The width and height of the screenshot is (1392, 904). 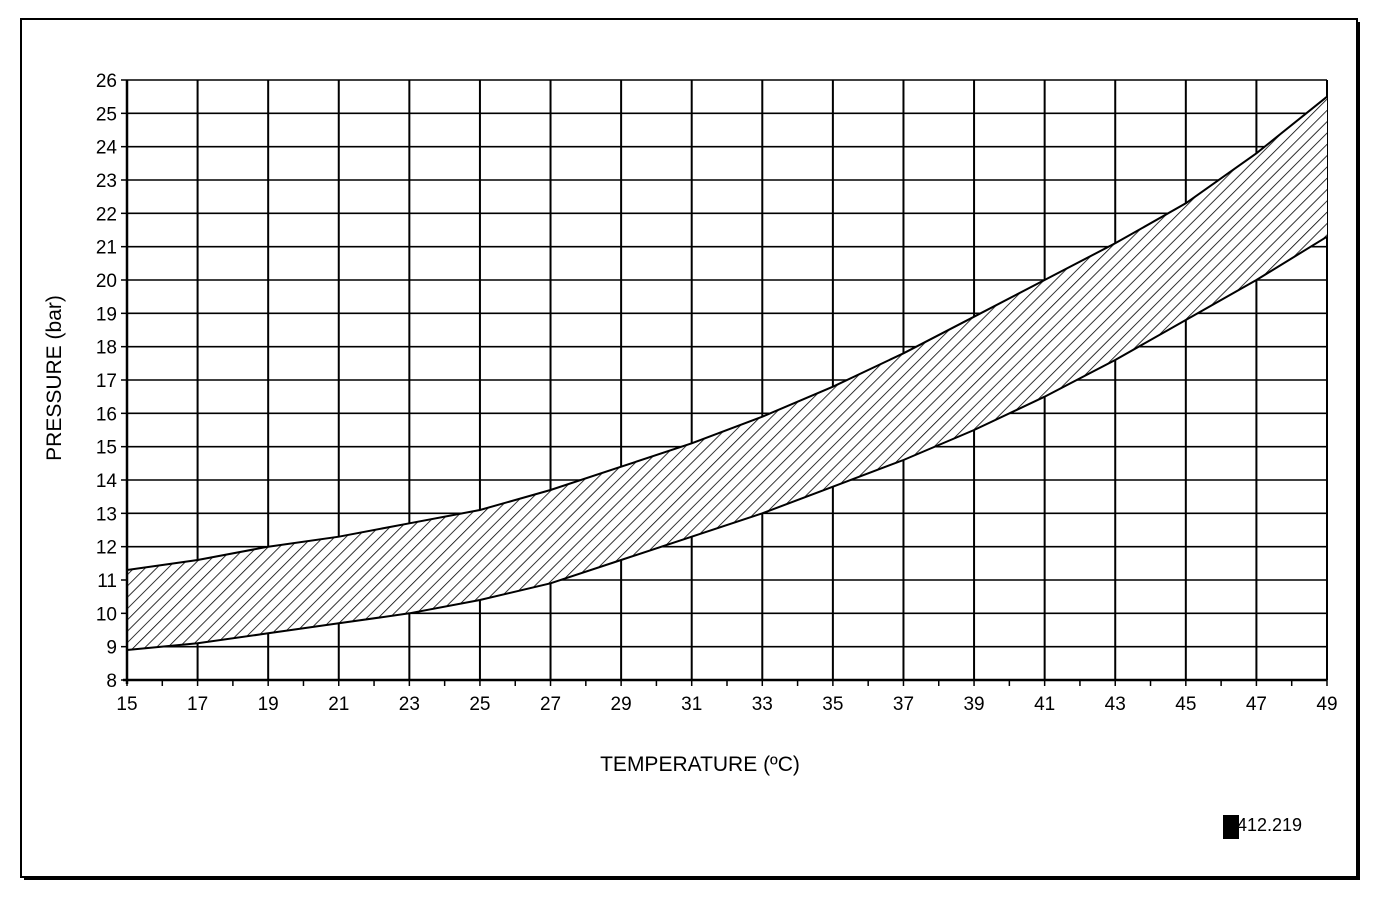 What do you see at coordinates (1231, 827) in the screenshot?
I see `figure-code-marker` at bounding box center [1231, 827].